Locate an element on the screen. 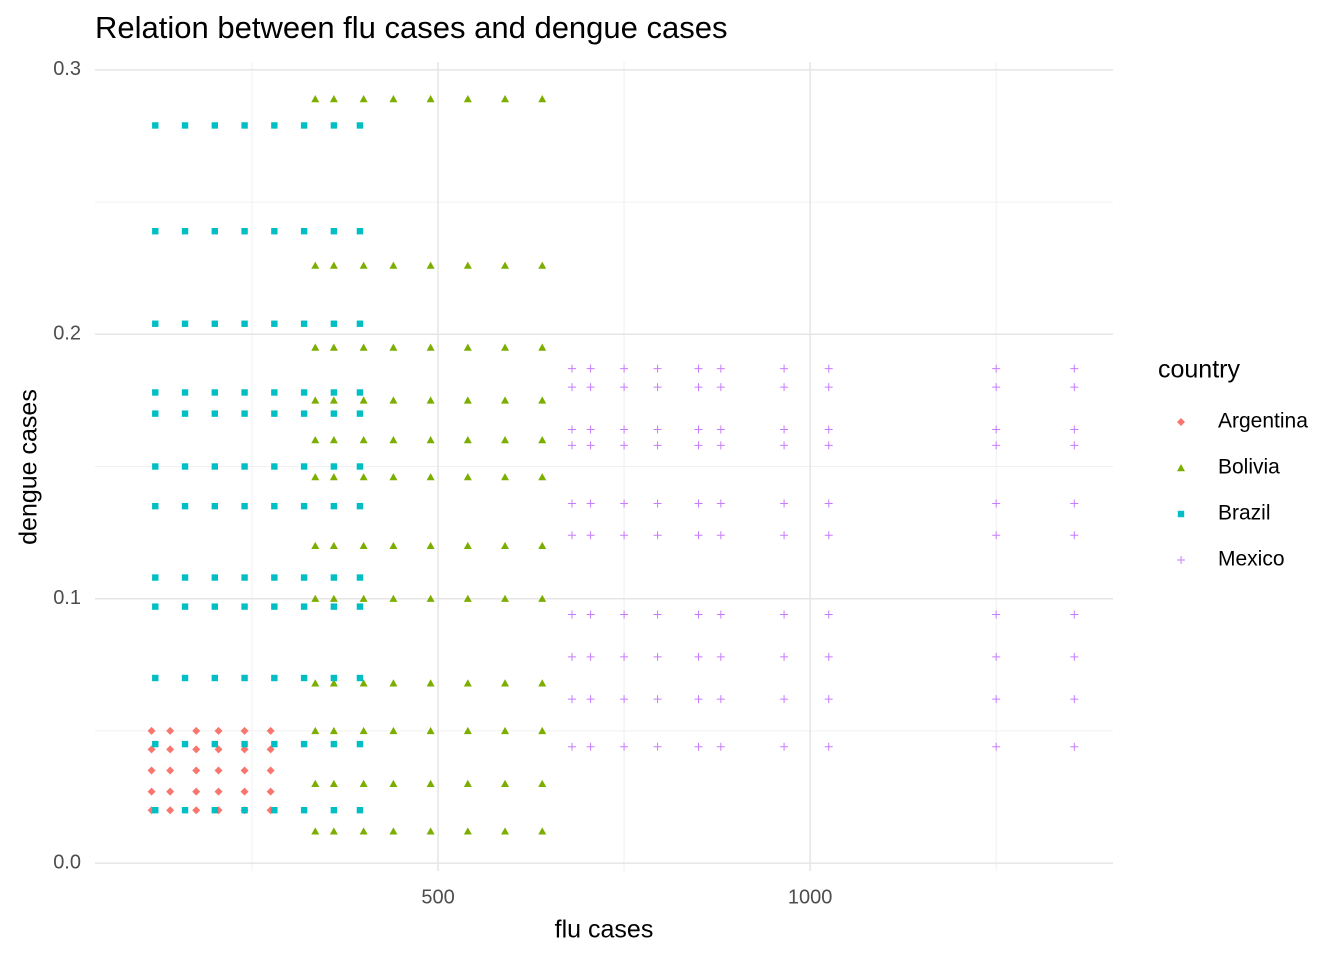  y-tick-label: 0.2 is located at coordinates (67, 334).